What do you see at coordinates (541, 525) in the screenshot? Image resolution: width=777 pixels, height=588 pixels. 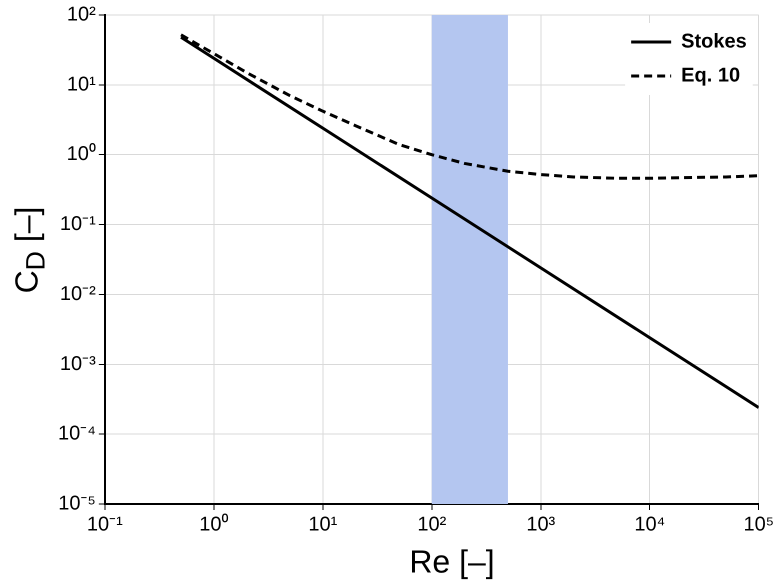 I see `x-tick-label: 10³` at bounding box center [541, 525].